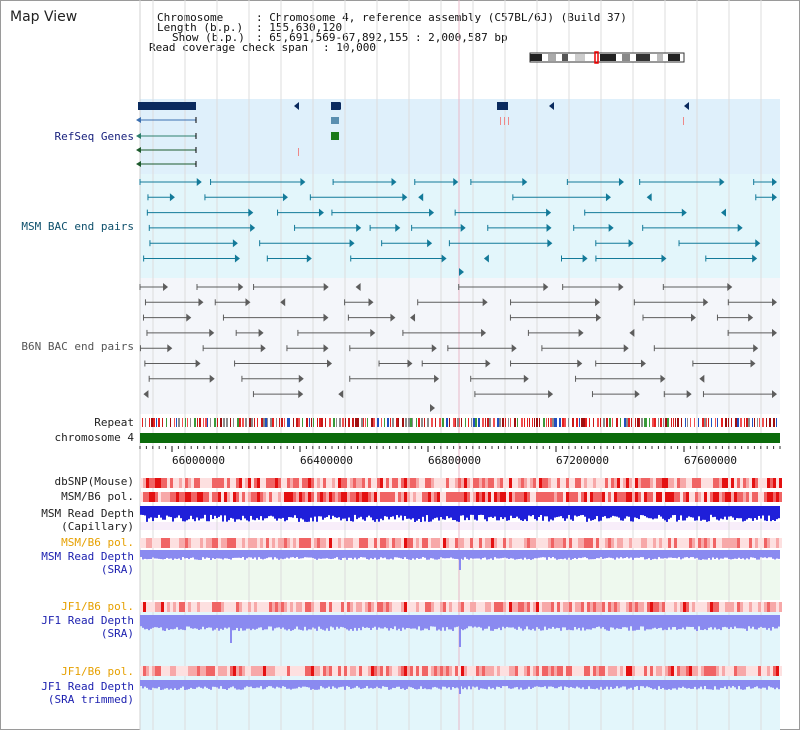 The image size is (800, 730). What do you see at coordinates (87, 513) in the screenshot?
I see `track-label-msm-depth-capillary: MSM Read Depth` at bounding box center [87, 513].